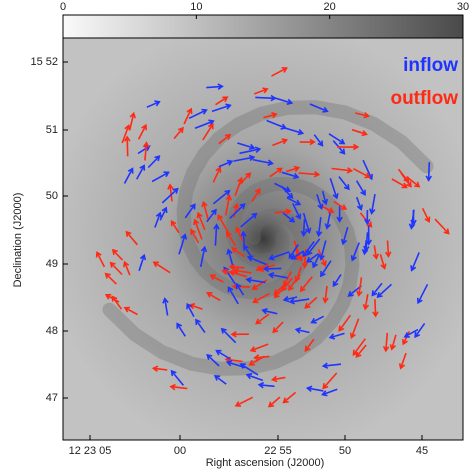 This screenshot has width=475, height=473. I want to click on colorbar-tick-label: 0, so click(63, 7).